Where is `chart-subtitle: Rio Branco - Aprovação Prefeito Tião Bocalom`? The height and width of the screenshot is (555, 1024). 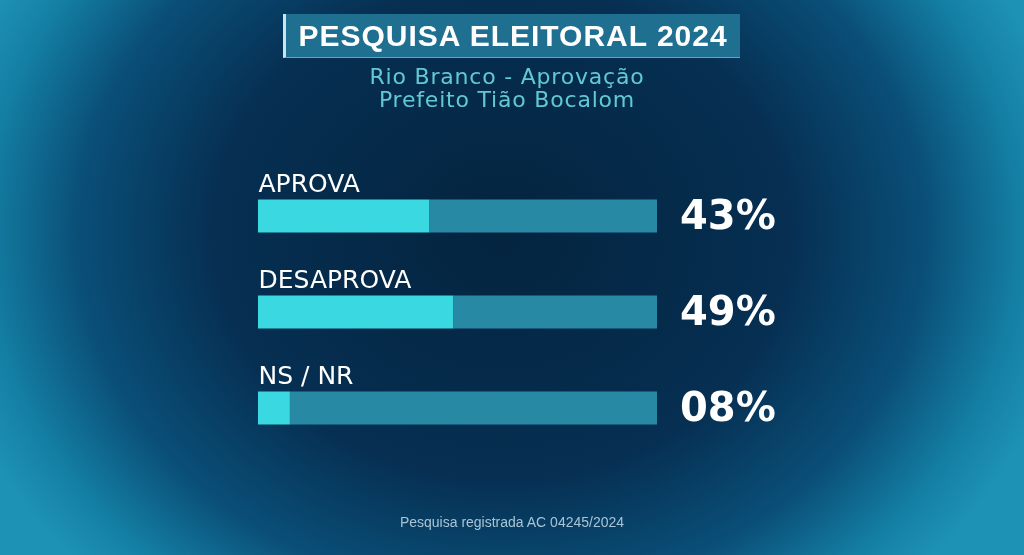 chart-subtitle: Rio Branco - Aprovação Prefeito Tião Bocalom is located at coordinates (507, 88).